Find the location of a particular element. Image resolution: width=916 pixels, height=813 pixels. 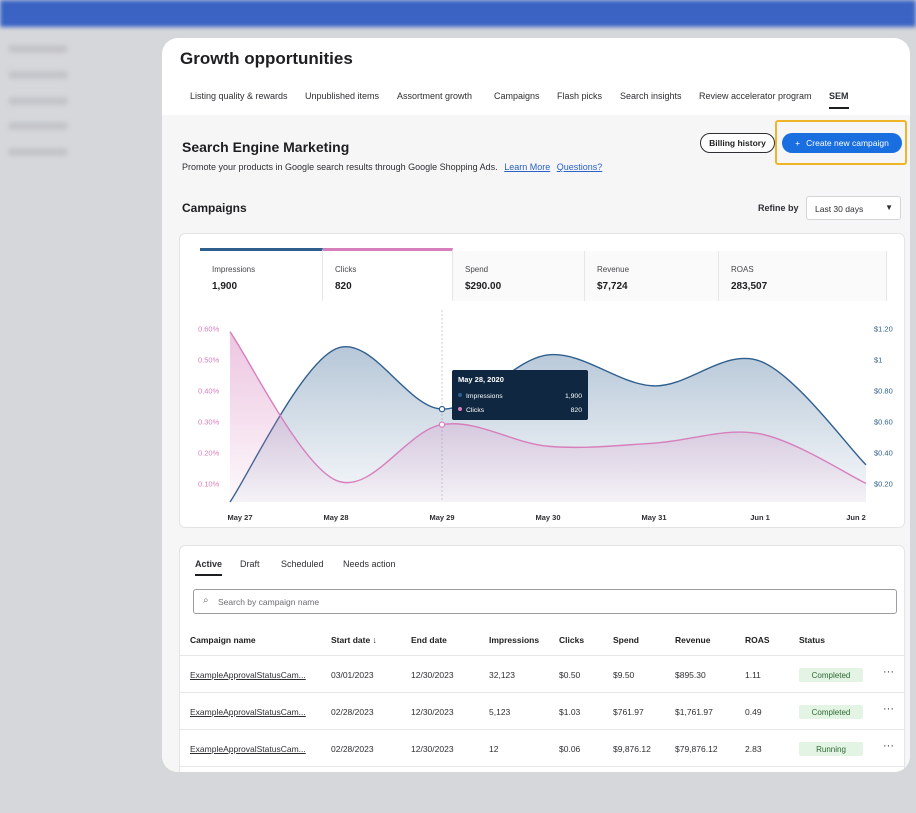

metric-value: $290.00 is located at coordinates (483, 286).